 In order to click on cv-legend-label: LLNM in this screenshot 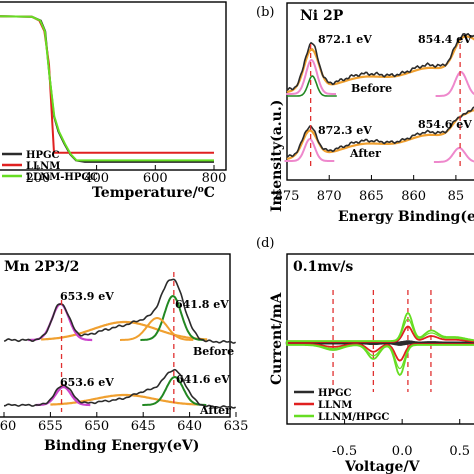, I will do `click(335, 405)`.